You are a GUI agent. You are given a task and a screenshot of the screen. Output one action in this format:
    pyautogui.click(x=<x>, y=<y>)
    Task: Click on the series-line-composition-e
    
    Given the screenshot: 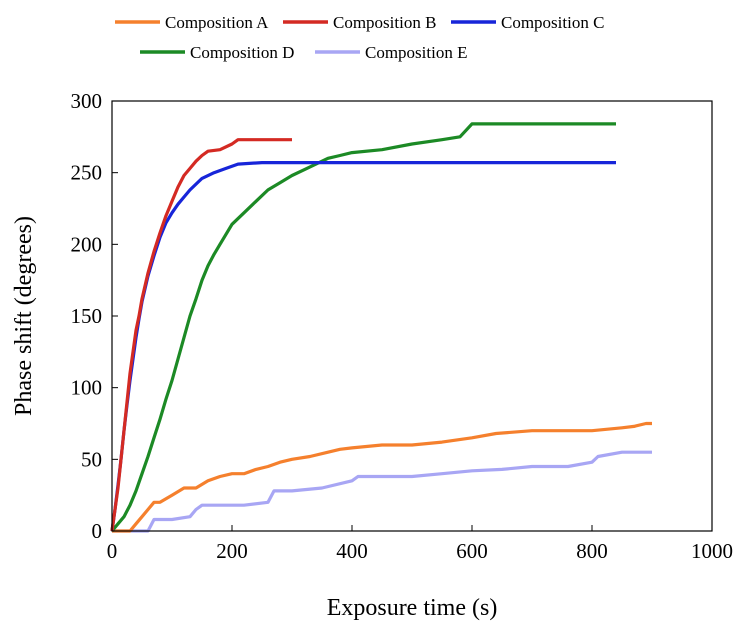 What is the action you would take?
    pyautogui.click(x=382, y=491)
    